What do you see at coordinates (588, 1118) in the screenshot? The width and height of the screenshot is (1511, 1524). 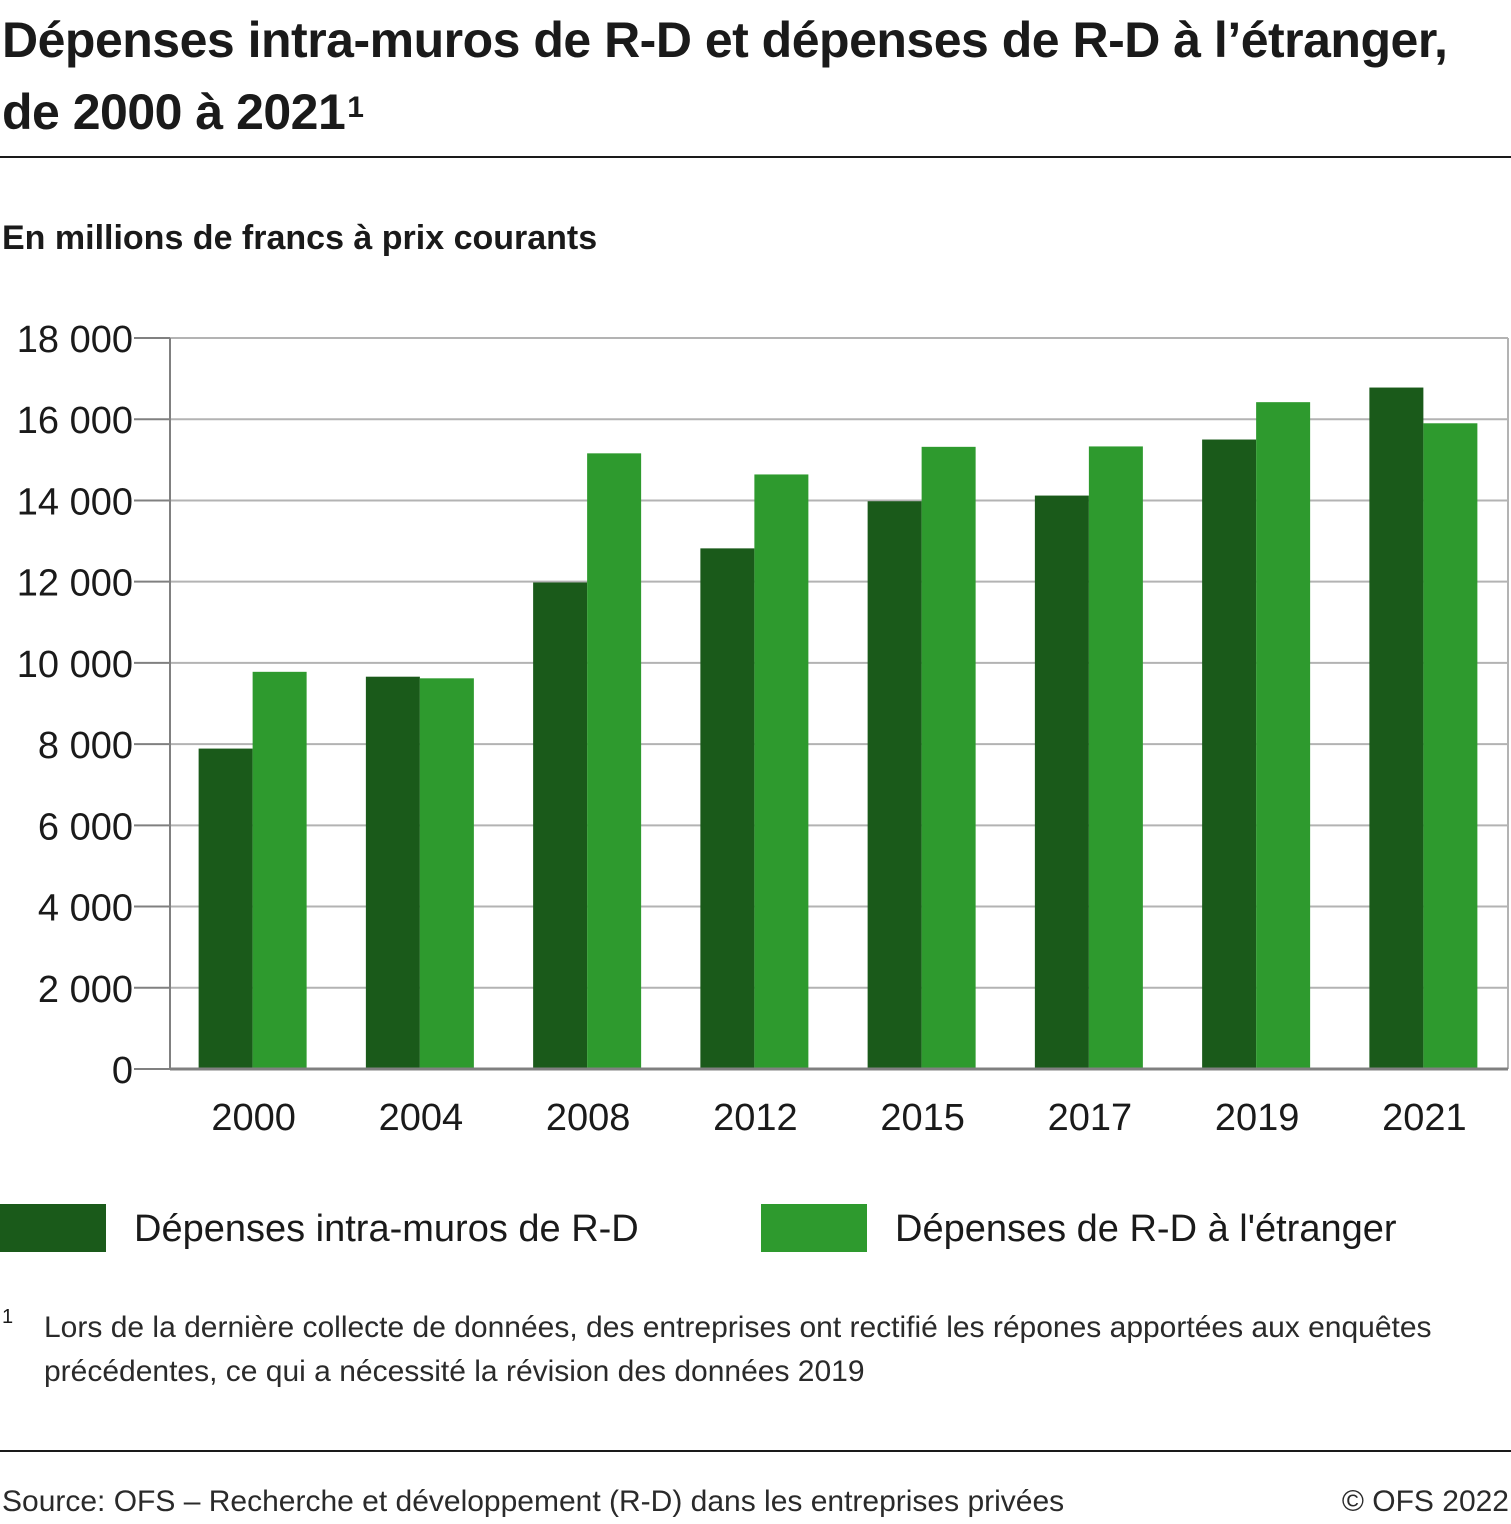 I see `x-tick-label: 2008` at bounding box center [588, 1118].